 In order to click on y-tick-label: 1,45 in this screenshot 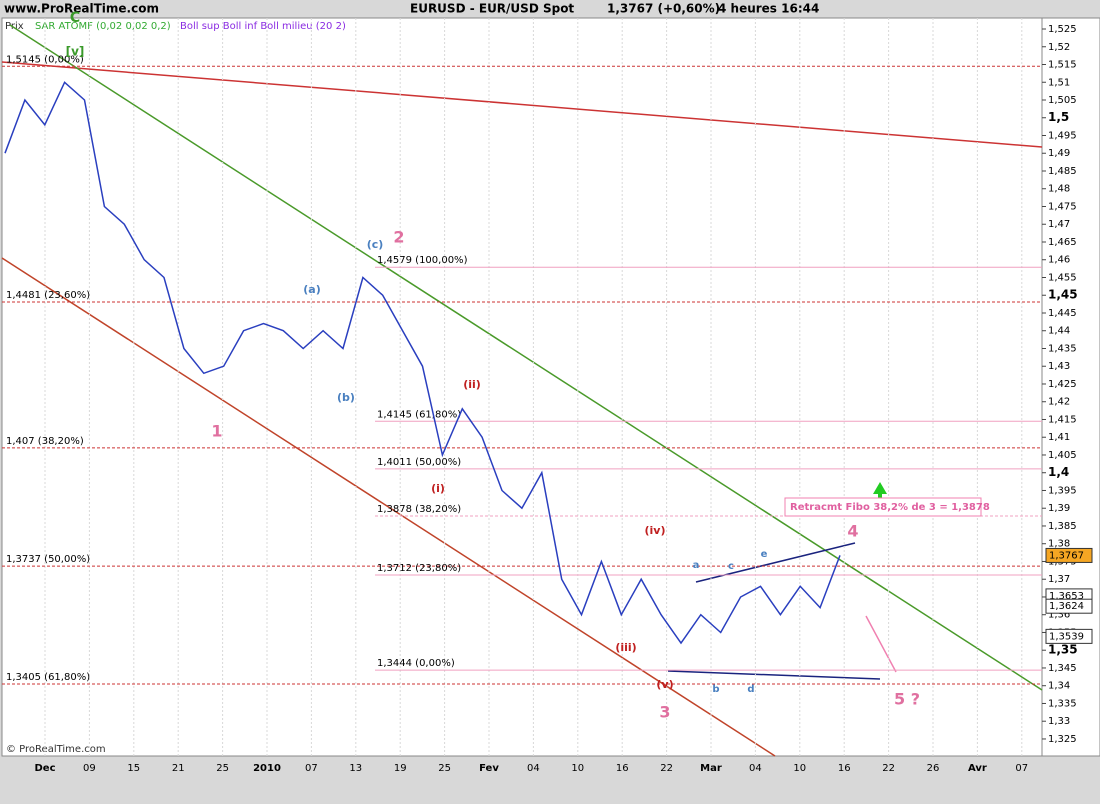, I will do `click(1063, 295)`.